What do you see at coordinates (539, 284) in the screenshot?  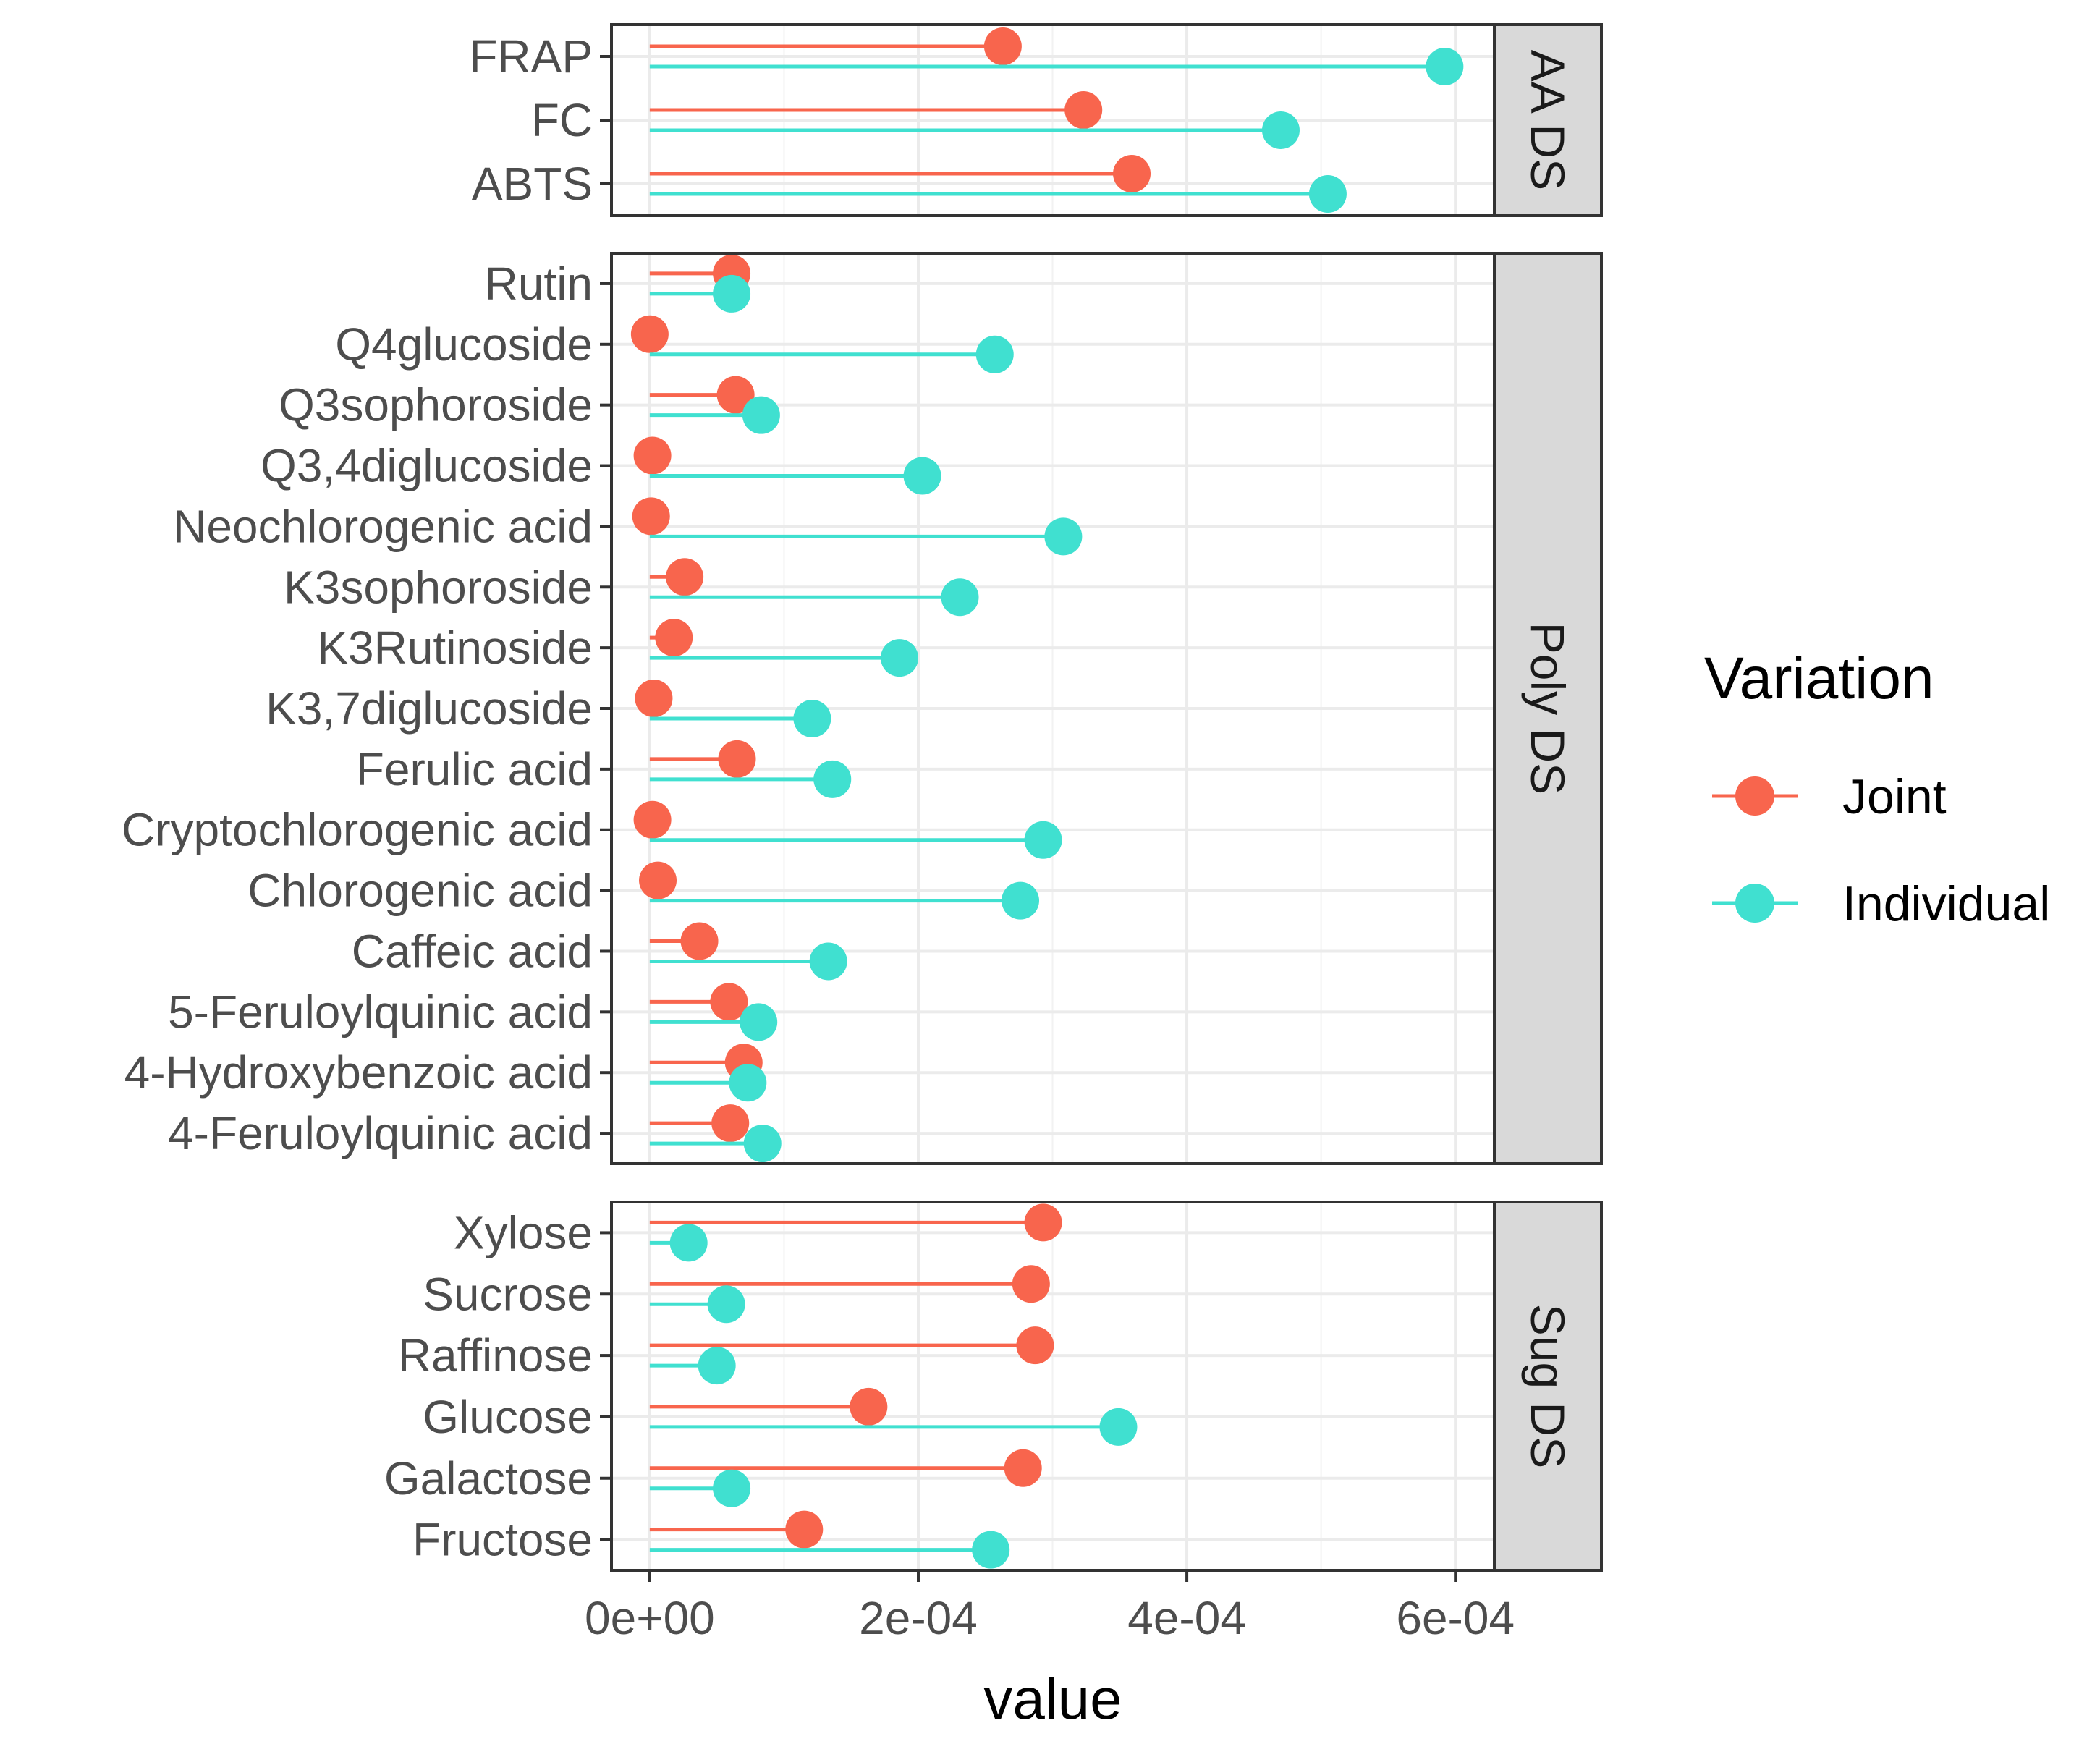 I see `y-tick-label: Rutin` at bounding box center [539, 284].